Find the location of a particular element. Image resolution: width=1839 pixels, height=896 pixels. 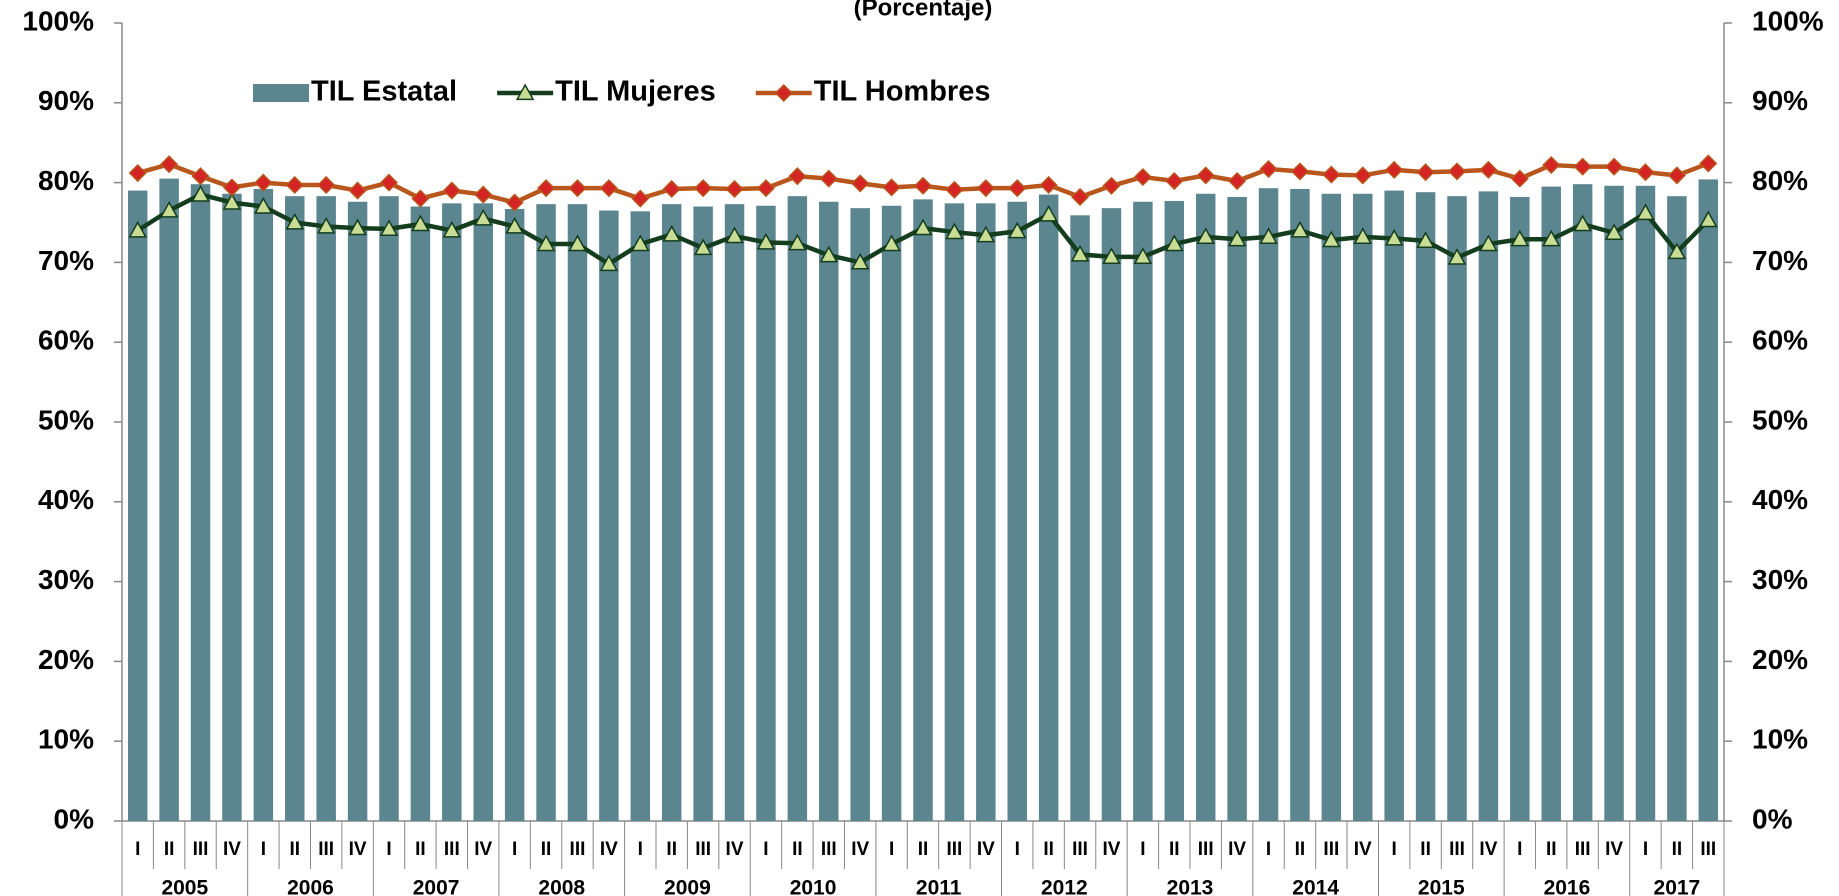

year-label: 2013 is located at coordinates (1190, 886).